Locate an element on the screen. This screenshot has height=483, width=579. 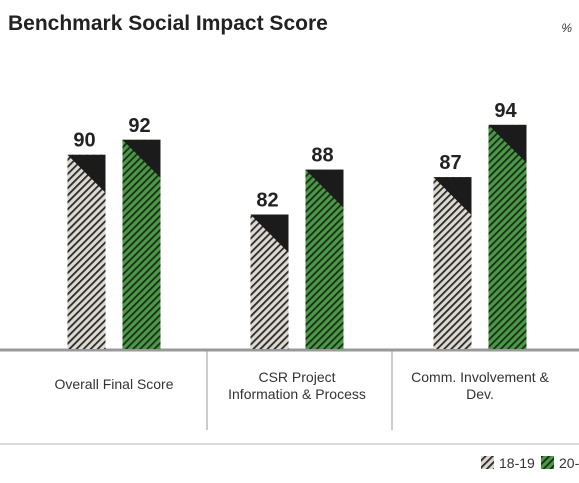
value-label: 92 is located at coordinates (139, 126).